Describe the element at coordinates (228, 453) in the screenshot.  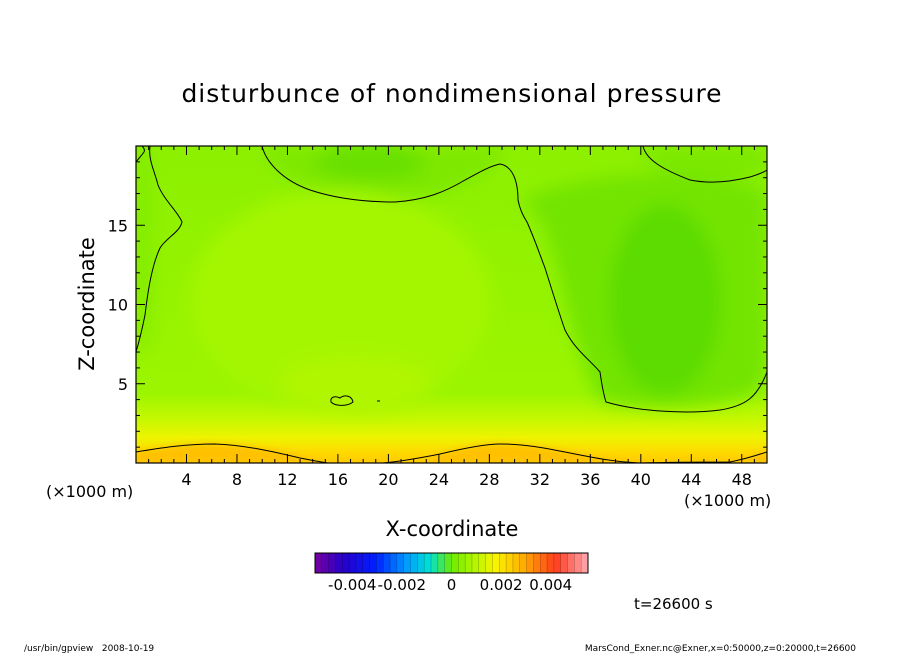
I see `region-bottom-layer` at that location.